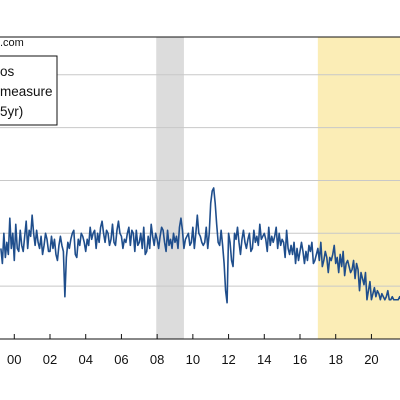  Describe the element at coordinates (371, 359) in the screenshot. I see `x-tick-label: 20` at that location.